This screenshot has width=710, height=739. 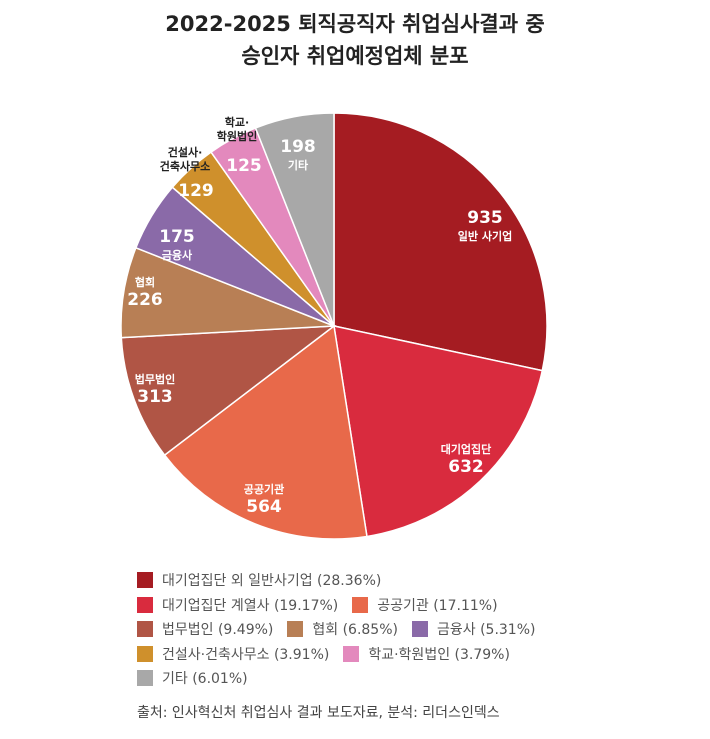 What do you see at coordinates (355, 630) in the screenshot?
I see `legend-label: 협회 (6.85%)` at bounding box center [355, 630].